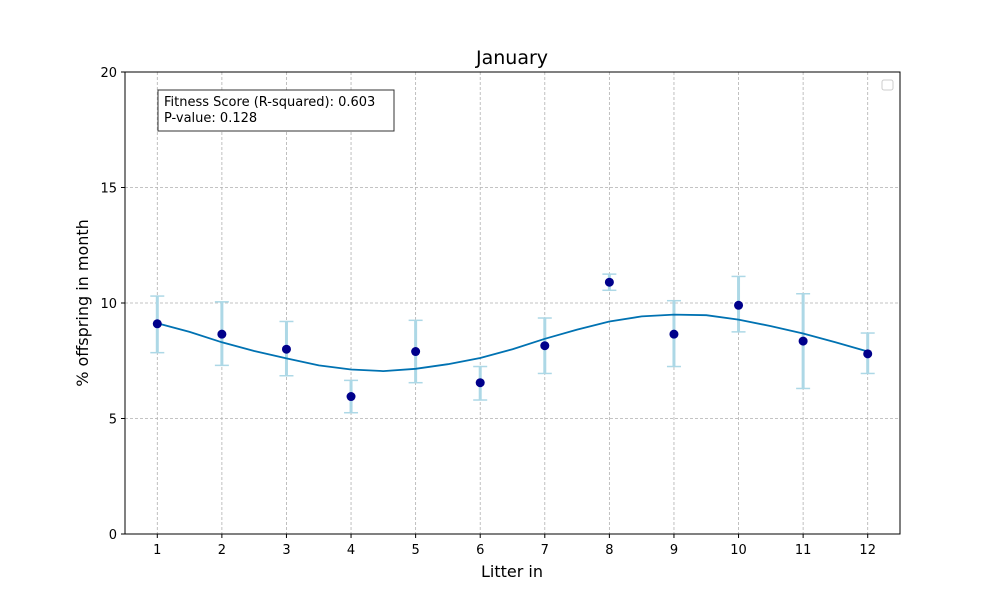  What do you see at coordinates (512, 571) in the screenshot?
I see `x-axis-label: Litter in` at bounding box center [512, 571].